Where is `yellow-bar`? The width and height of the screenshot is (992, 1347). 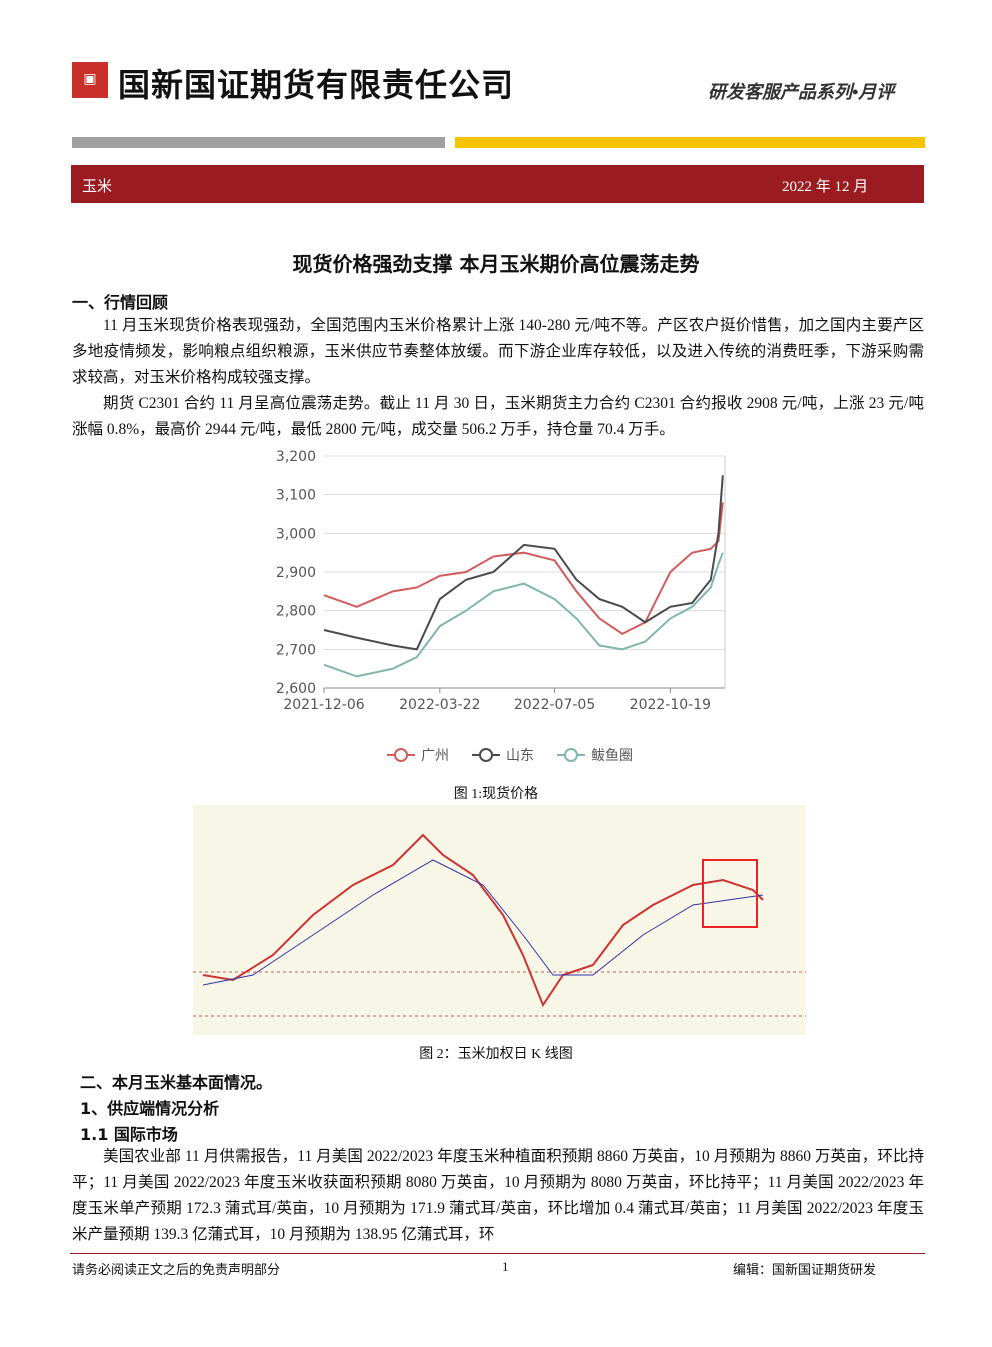 yellow-bar is located at coordinates (690, 142).